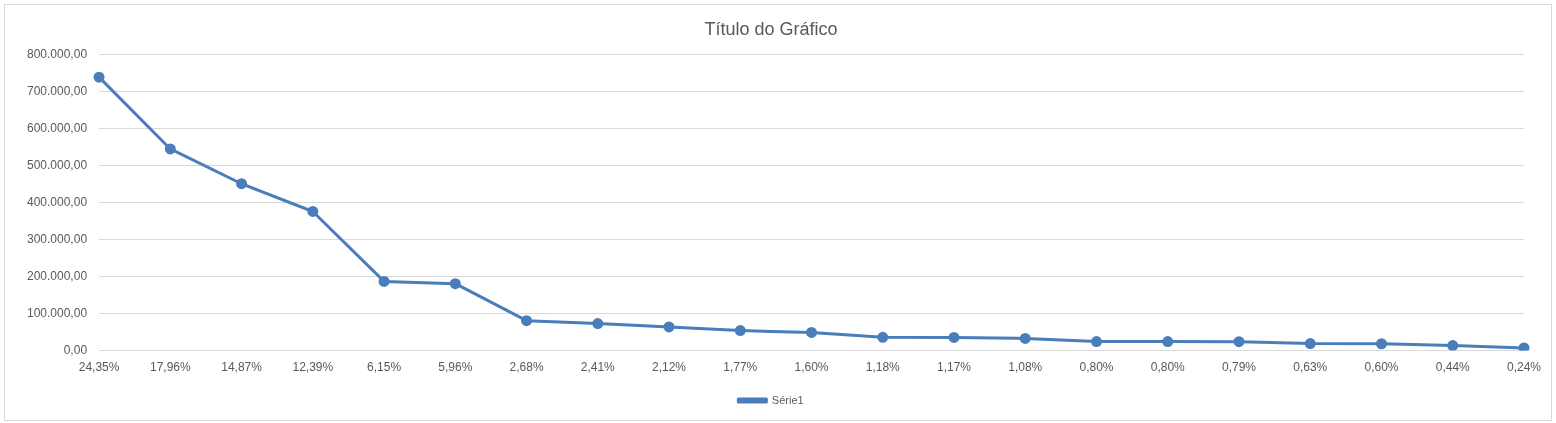  I want to click on x-tick-label: 0,79%, so click(1239, 367).